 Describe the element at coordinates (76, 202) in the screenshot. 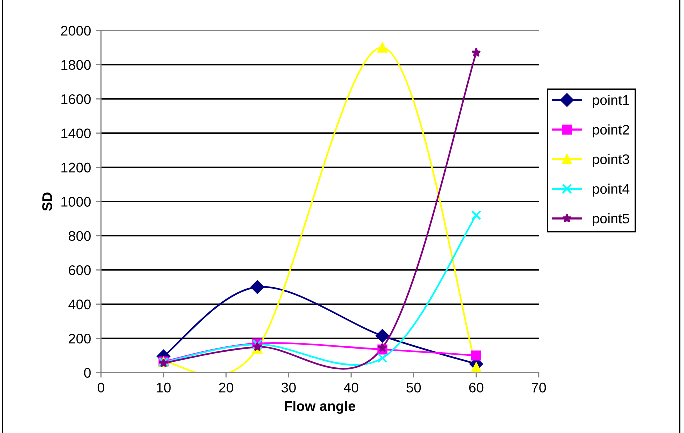

I see `y-tick-label: 1000` at that location.